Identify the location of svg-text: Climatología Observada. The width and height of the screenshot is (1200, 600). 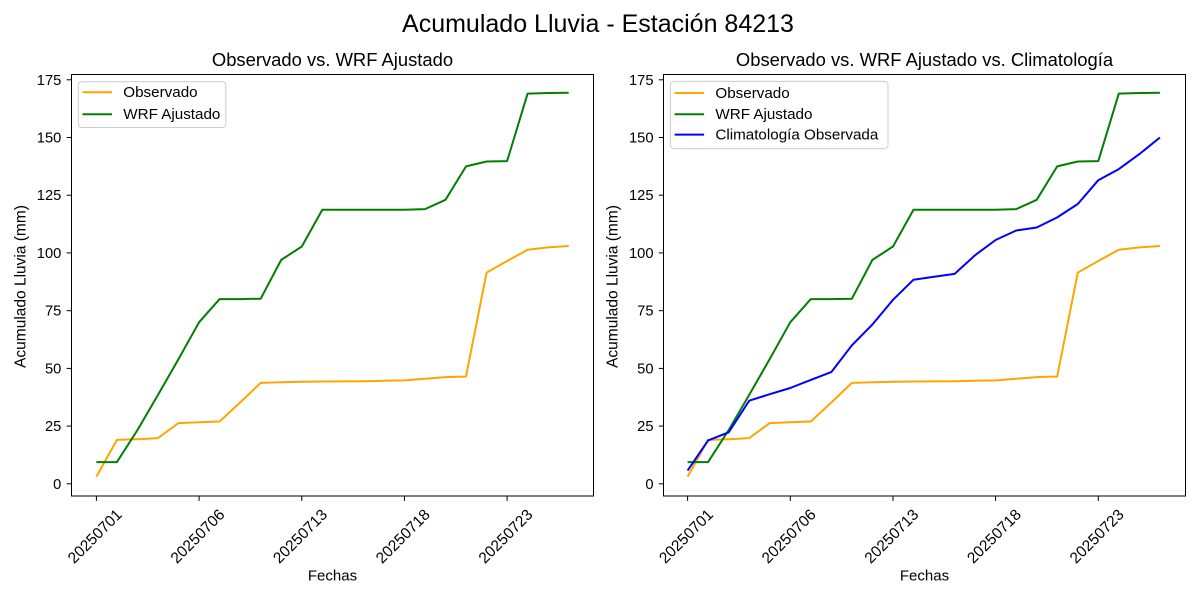
(796, 135).